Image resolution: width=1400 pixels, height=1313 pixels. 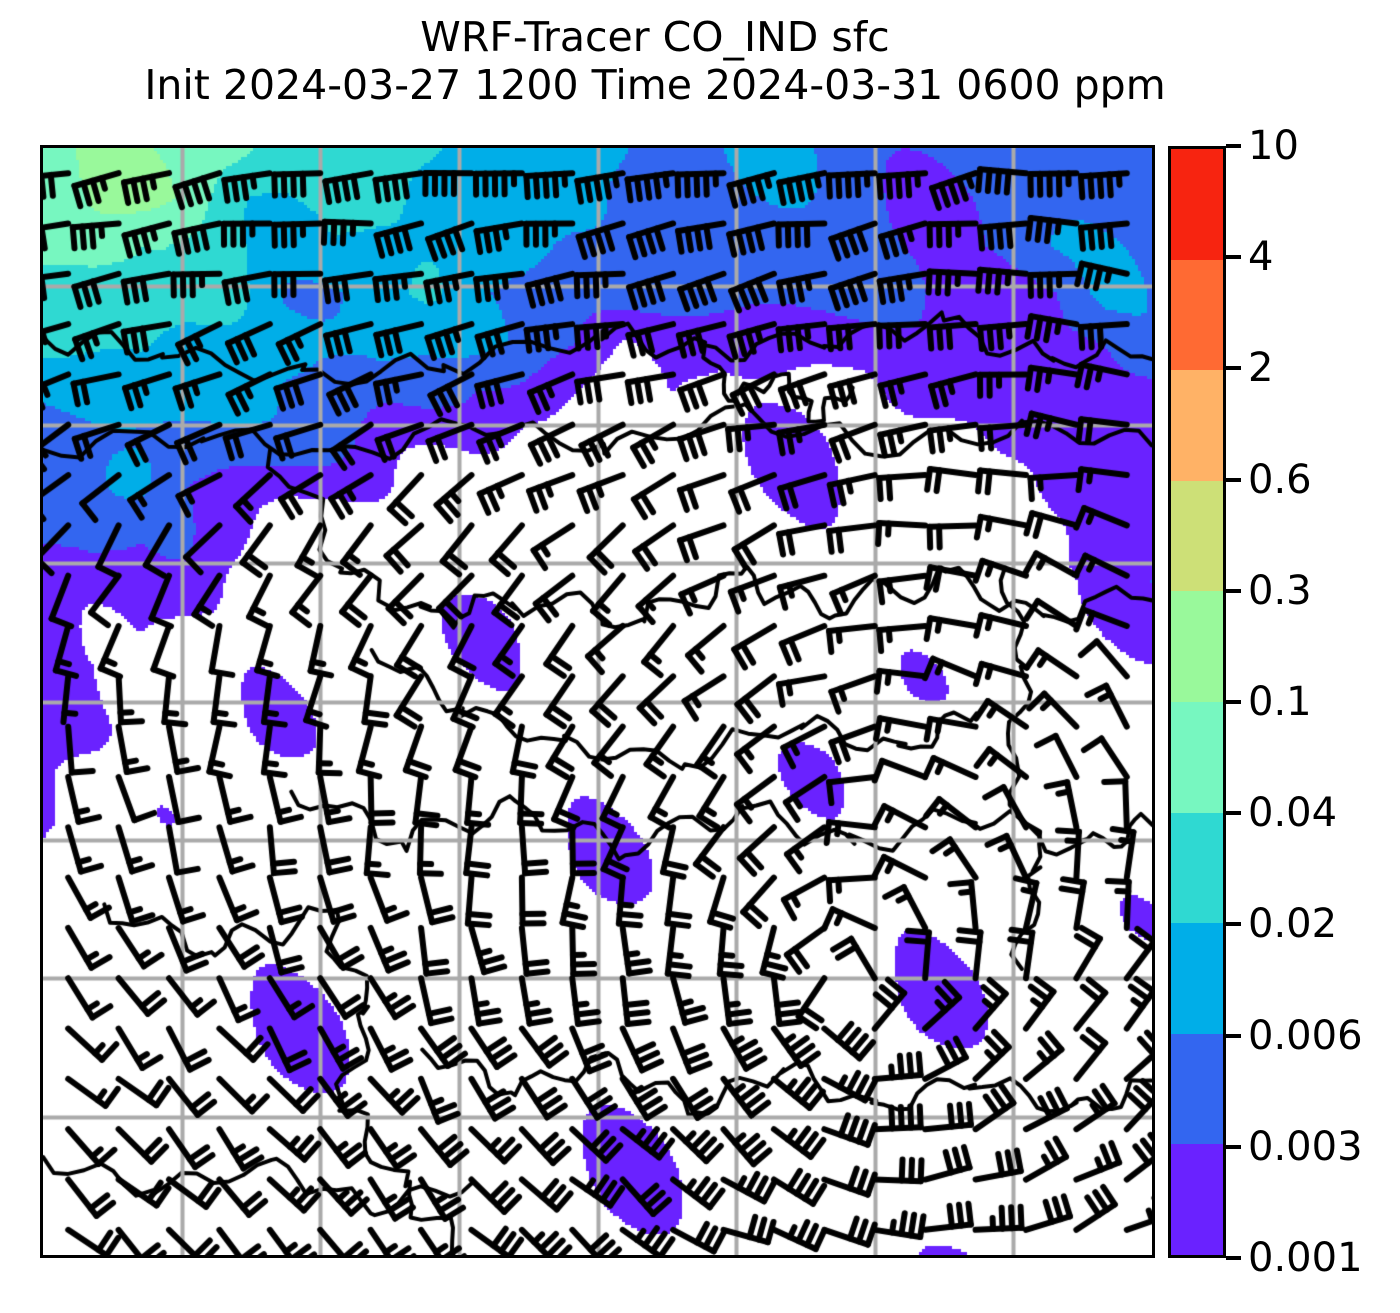 I want to click on colorbar-tick-label: 0.6, so click(x=1280, y=479).